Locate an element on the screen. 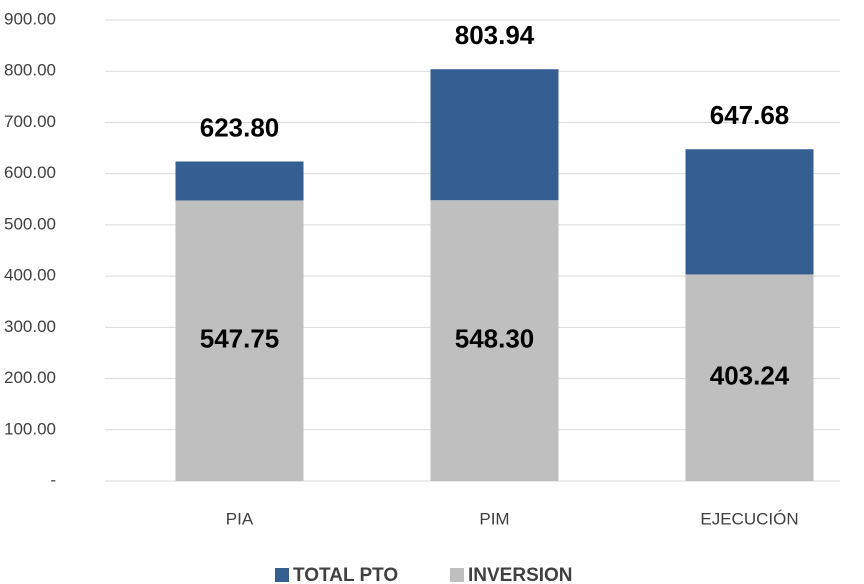  x-tick-label: EJECUCIÓN is located at coordinates (749, 518).